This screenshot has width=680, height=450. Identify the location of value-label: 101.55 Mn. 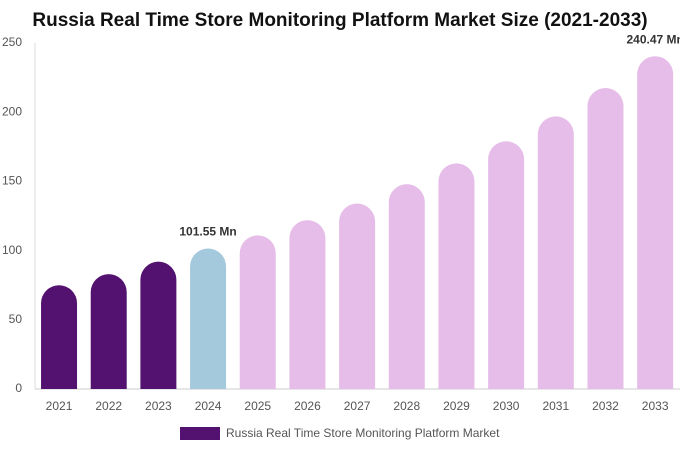
(207, 232).